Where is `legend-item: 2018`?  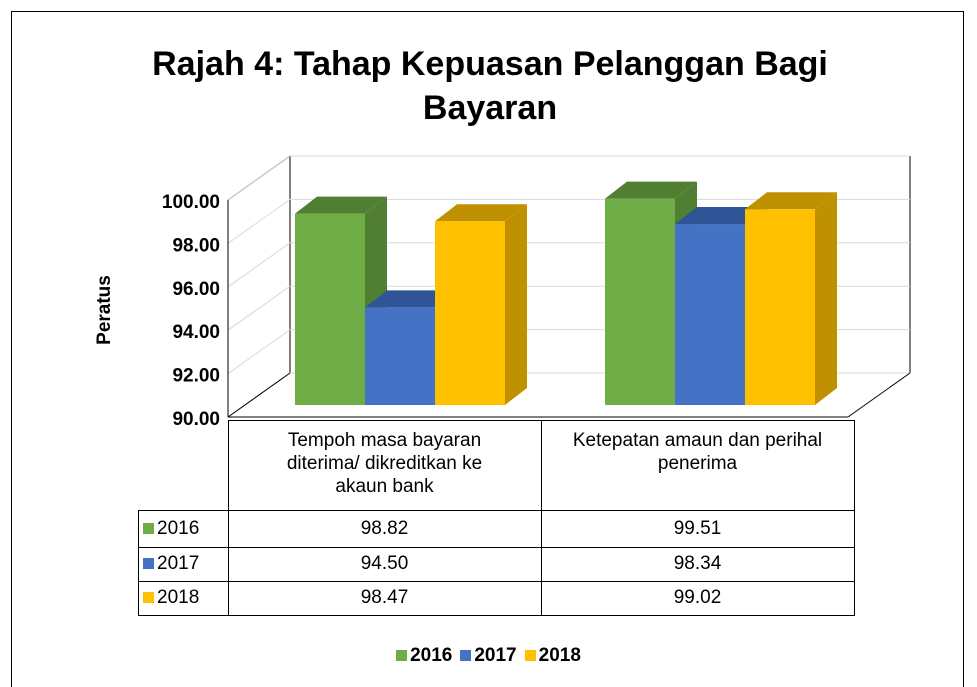 legend-item: 2018 is located at coordinates (552, 655).